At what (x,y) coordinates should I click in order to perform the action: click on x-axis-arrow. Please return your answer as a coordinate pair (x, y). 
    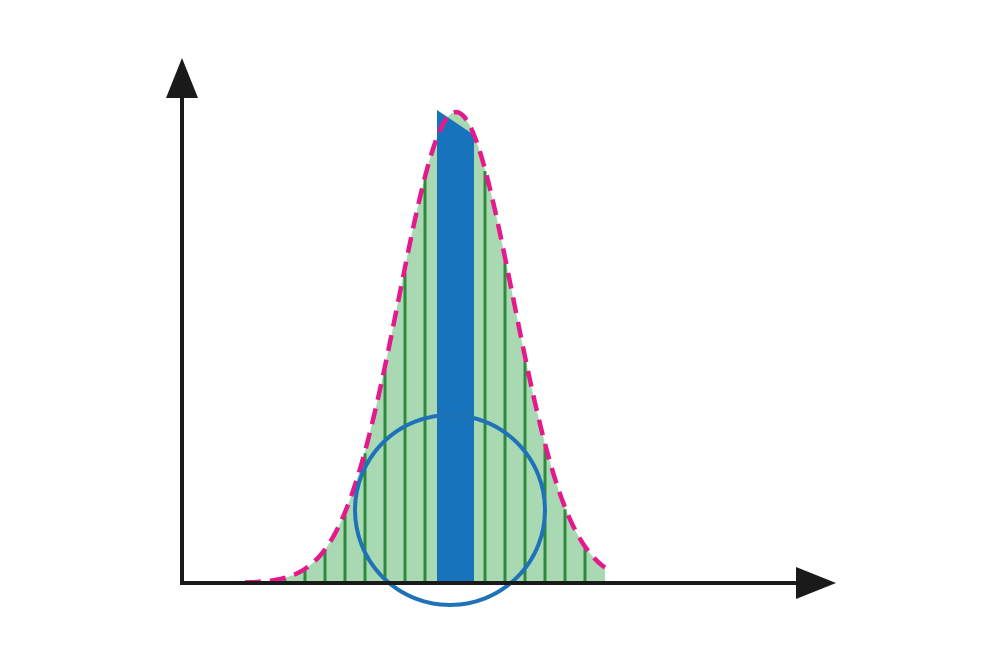
    Looking at the image, I should click on (816, 583).